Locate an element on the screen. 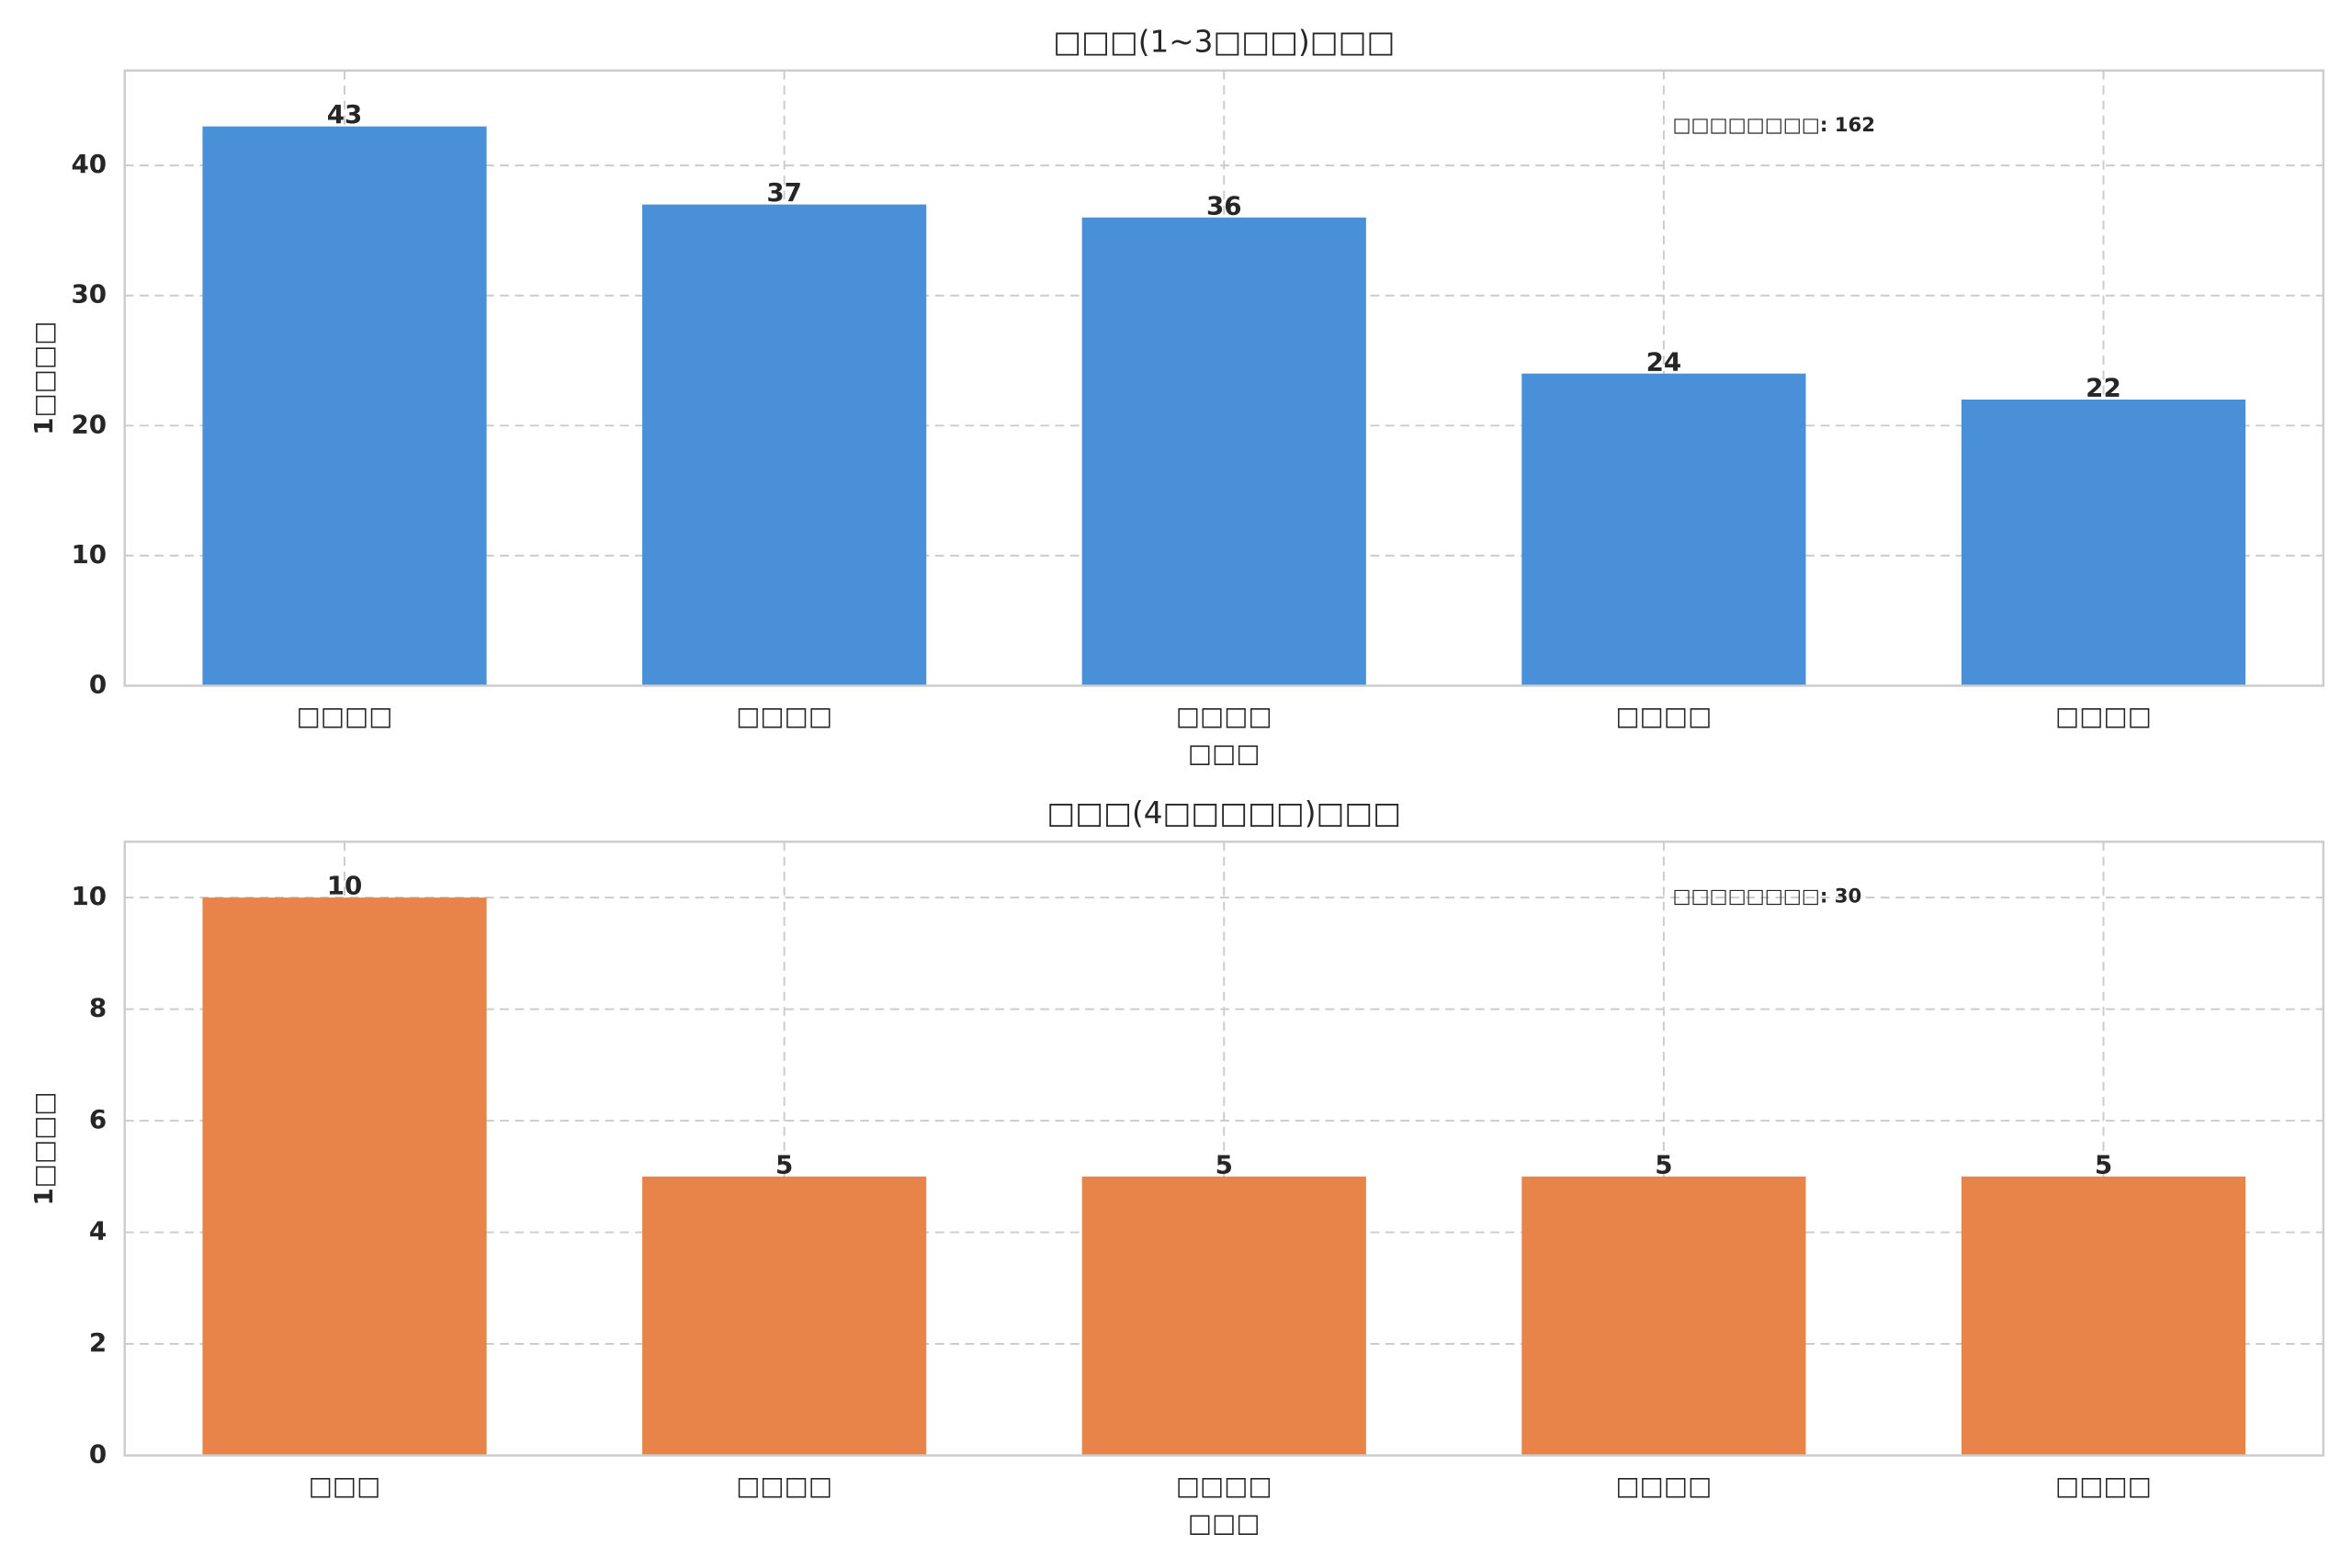 The image size is (2352, 1568). value-label: 36 is located at coordinates (1224, 205).